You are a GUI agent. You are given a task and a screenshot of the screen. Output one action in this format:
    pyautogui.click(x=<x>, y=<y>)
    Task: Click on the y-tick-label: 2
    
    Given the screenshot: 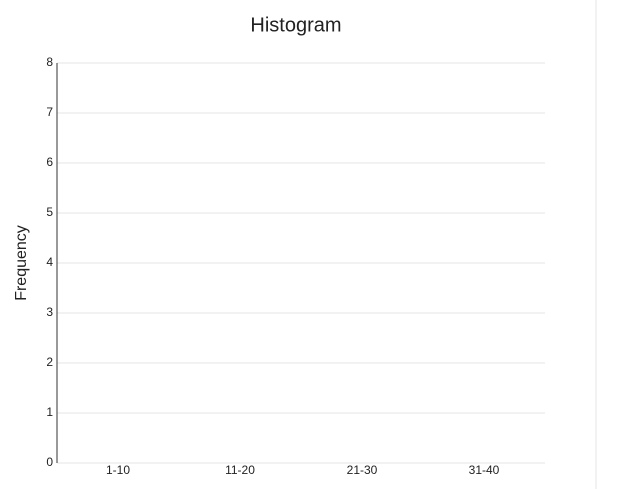 What is the action you would take?
    pyautogui.click(x=49, y=362)
    